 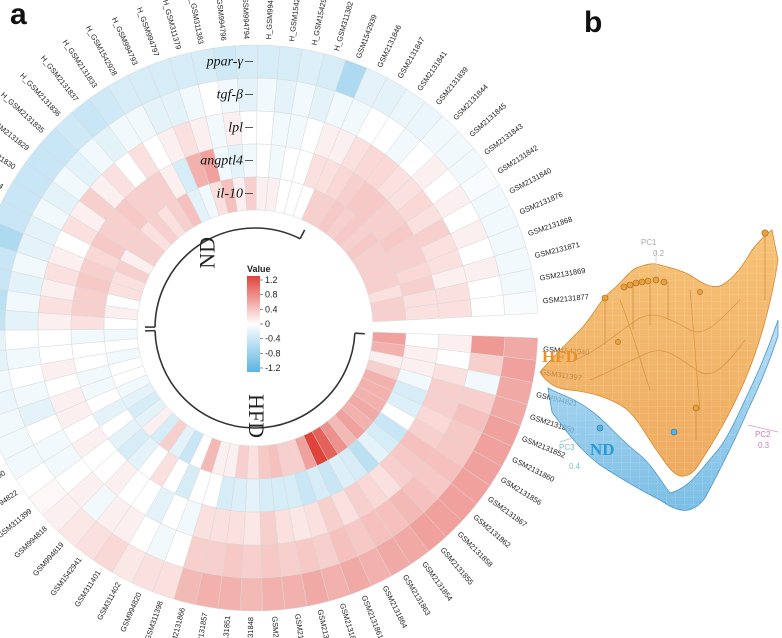 What do you see at coordinates (325, 623) in the screenshot?
I see `sample-label: GSM2131849` at bounding box center [325, 623].